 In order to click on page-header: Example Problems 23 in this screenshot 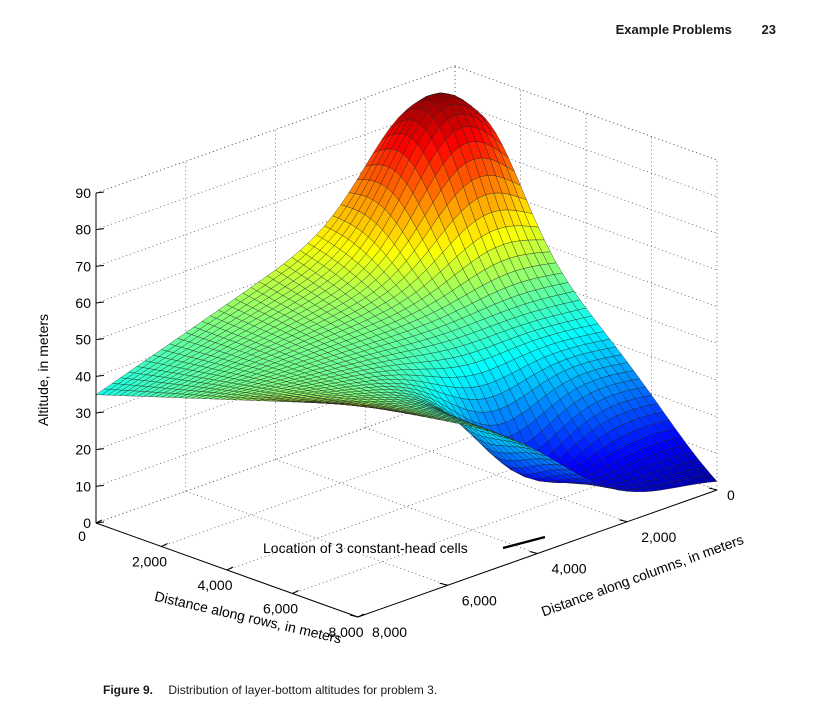, I will do `click(696, 29)`.